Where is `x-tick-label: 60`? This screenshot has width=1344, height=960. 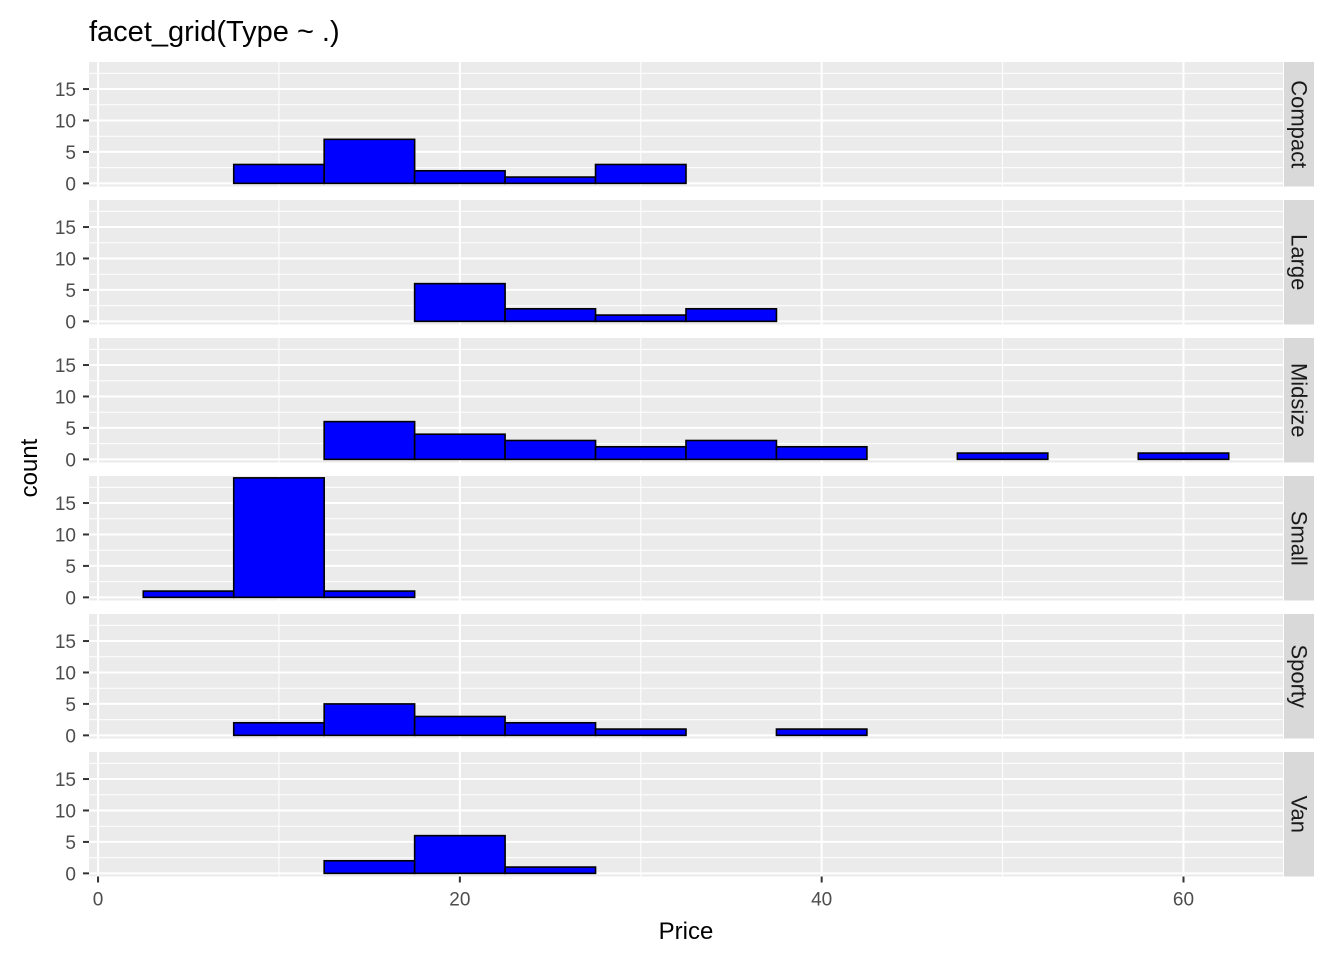 x-tick-label: 60 is located at coordinates (1183, 900).